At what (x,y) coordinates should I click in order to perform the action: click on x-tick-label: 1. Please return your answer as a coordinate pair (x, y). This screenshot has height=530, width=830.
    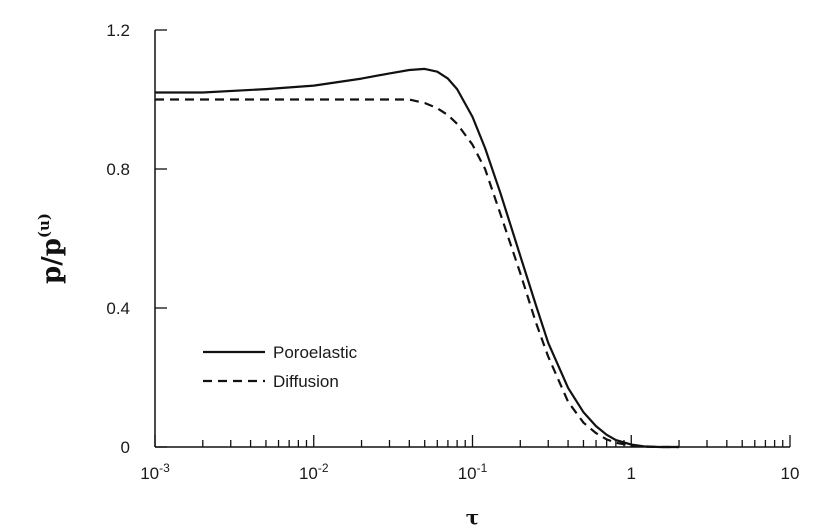
    Looking at the image, I should click on (631, 473).